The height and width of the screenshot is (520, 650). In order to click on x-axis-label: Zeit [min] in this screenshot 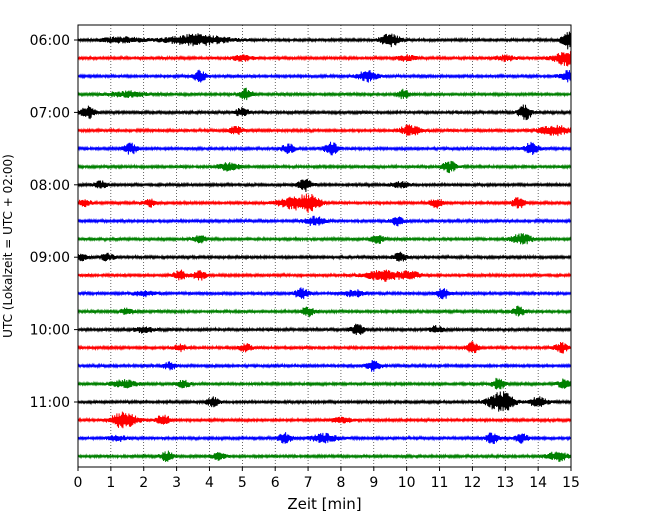, I will do `click(324, 504)`.